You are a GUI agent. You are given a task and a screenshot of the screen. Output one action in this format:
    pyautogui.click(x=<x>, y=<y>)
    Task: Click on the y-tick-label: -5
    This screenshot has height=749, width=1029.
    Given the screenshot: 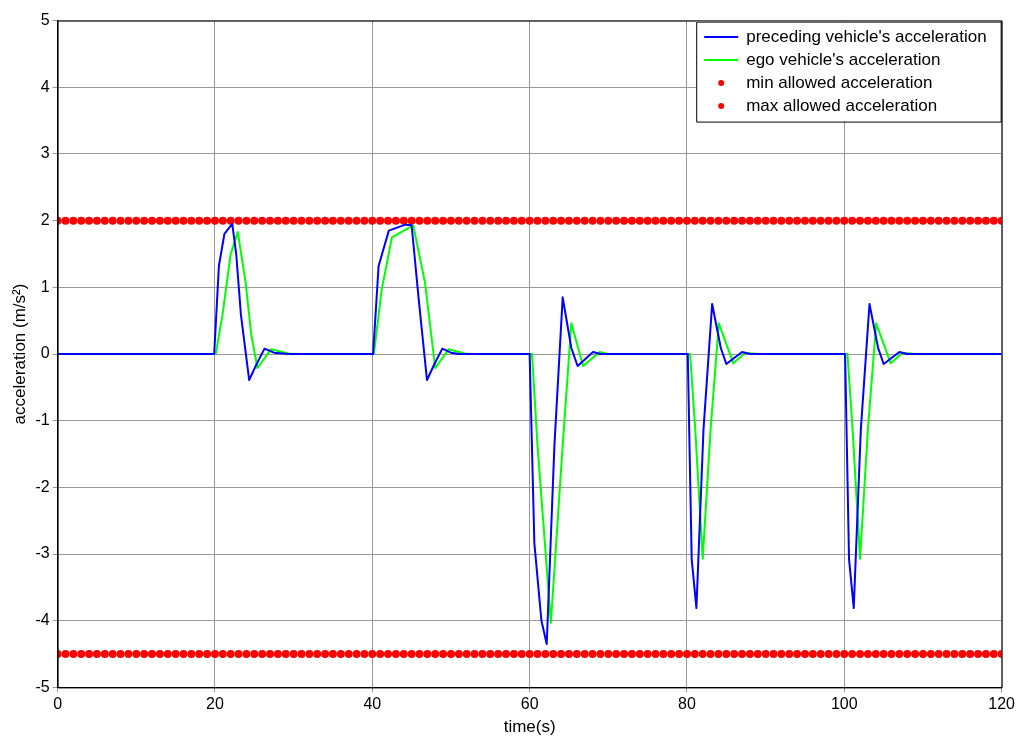 What is the action you would take?
    pyautogui.click(x=42, y=686)
    